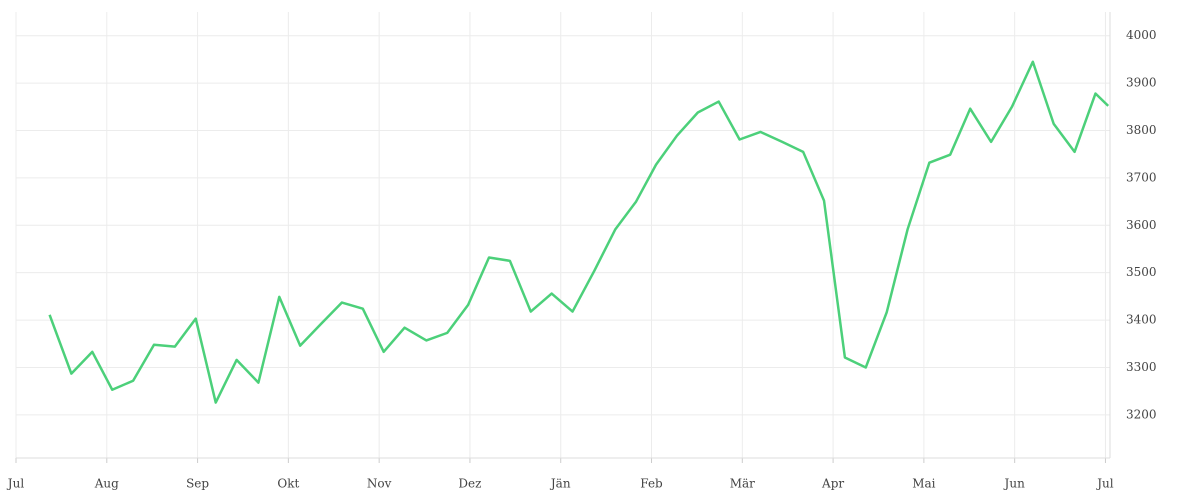 The image size is (1200, 500). What do you see at coordinates (197, 484) in the screenshot?
I see `x-tick-label: Sep` at bounding box center [197, 484].